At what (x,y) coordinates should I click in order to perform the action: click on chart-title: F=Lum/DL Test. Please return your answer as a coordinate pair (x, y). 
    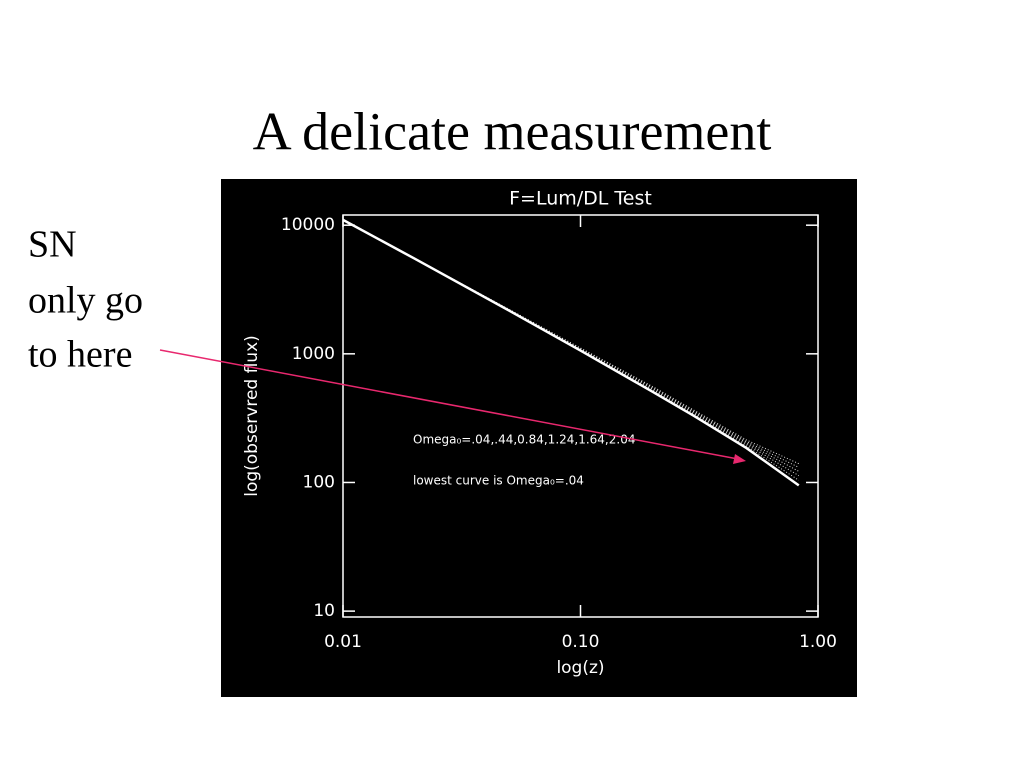
    Looking at the image, I should click on (580, 199).